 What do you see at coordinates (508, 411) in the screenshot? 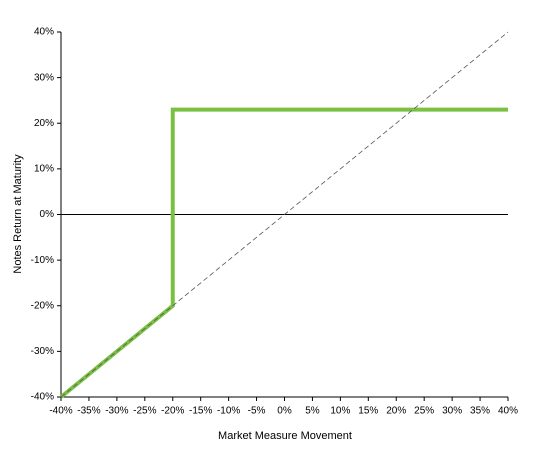
I see `x-tick-label: 40%` at bounding box center [508, 411].